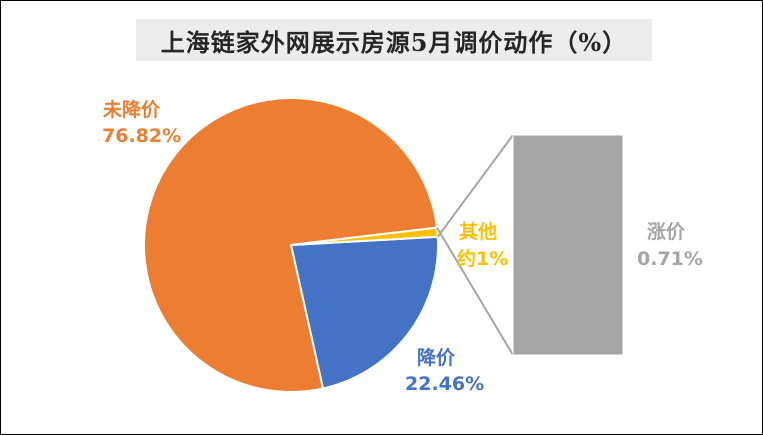 The image size is (763, 435). I want to click on connector-line-bottom, so click(475, 291).